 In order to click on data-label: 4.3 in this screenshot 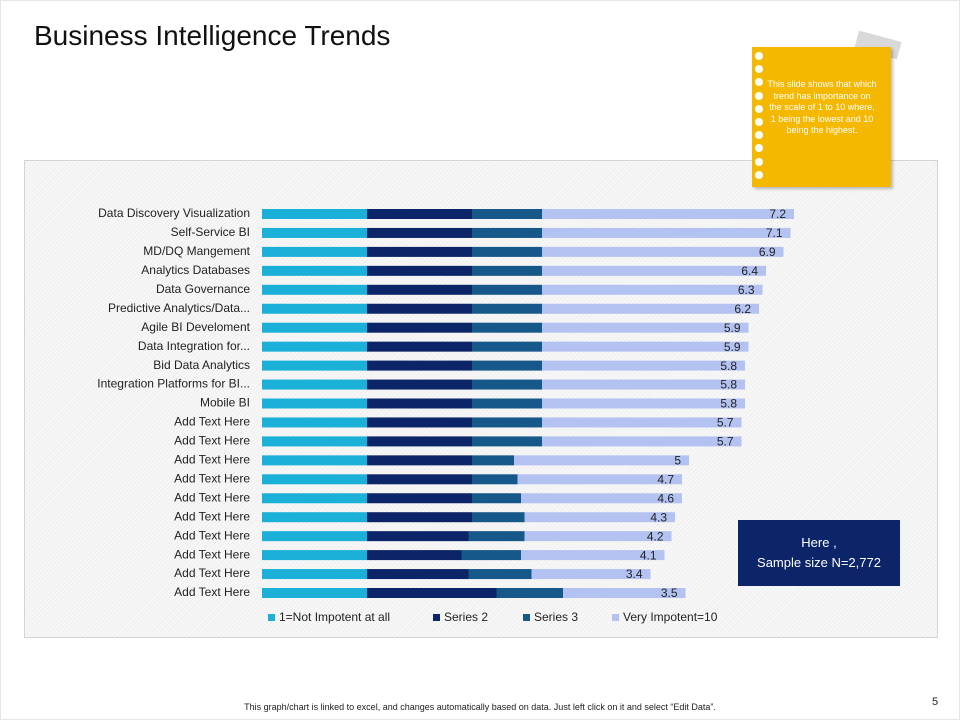, I will do `click(658, 517)`.